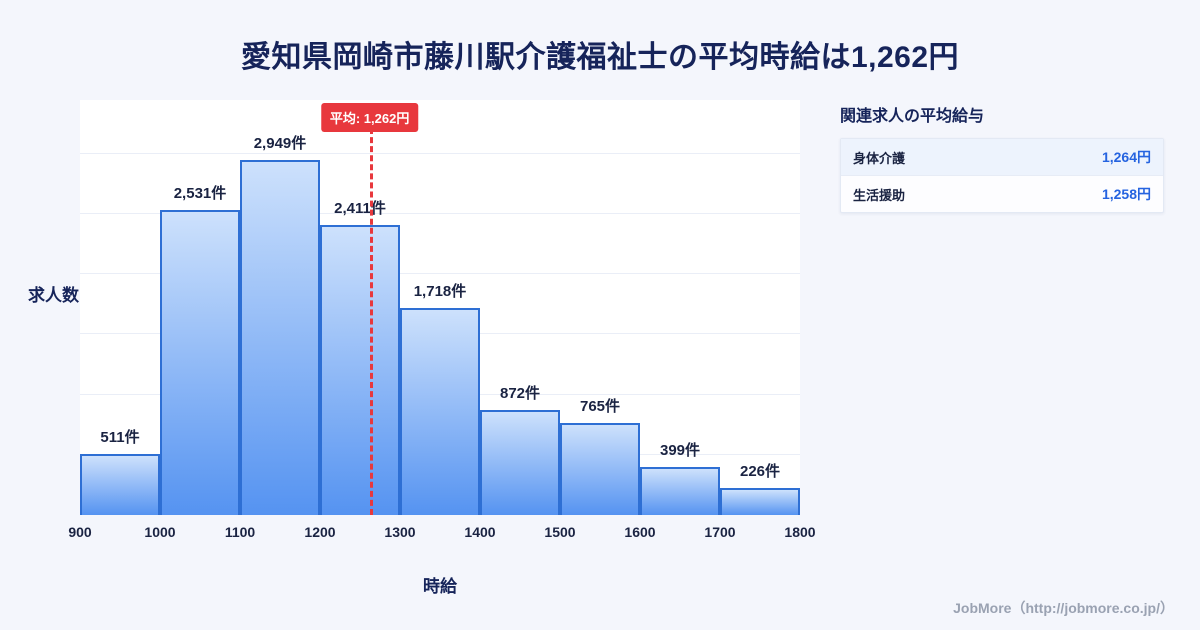  Describe the element at coordinates (280, 143) in the screenshot. I see `bar-value-label: 2,949件` at that location.